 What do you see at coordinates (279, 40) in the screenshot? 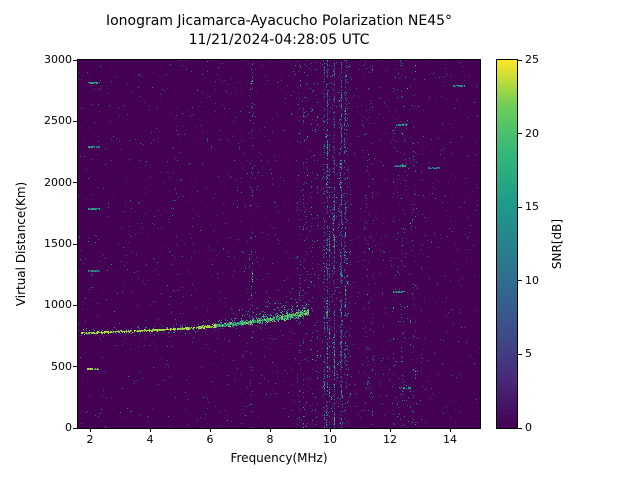
I see `chart-subtitle: 11/21/2024-04:28:05 UTC` at bounding box center [279, 40].